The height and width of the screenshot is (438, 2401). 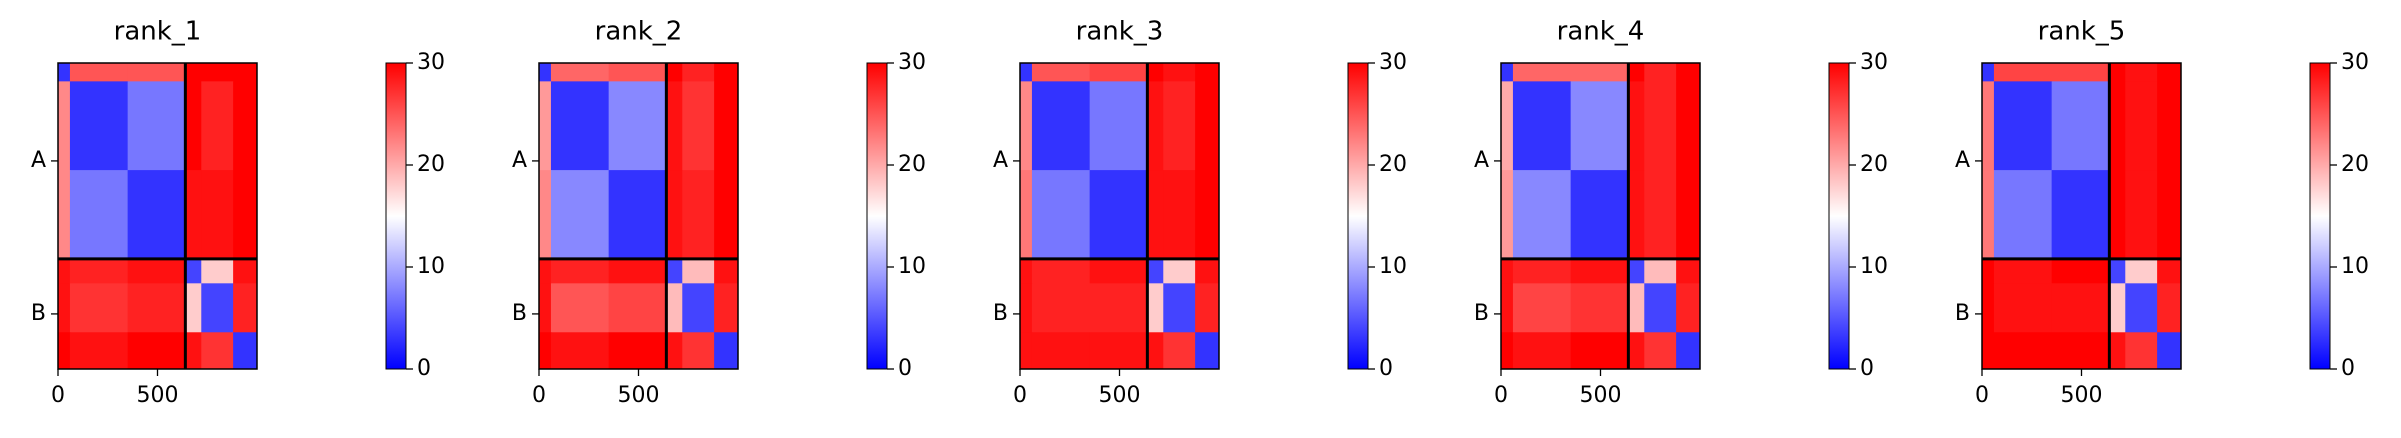 What do you see at coordinates (2355, 164) in the screenshot?
I see `colorbar-tick-label: 20` at bounding box center [2355, 164].